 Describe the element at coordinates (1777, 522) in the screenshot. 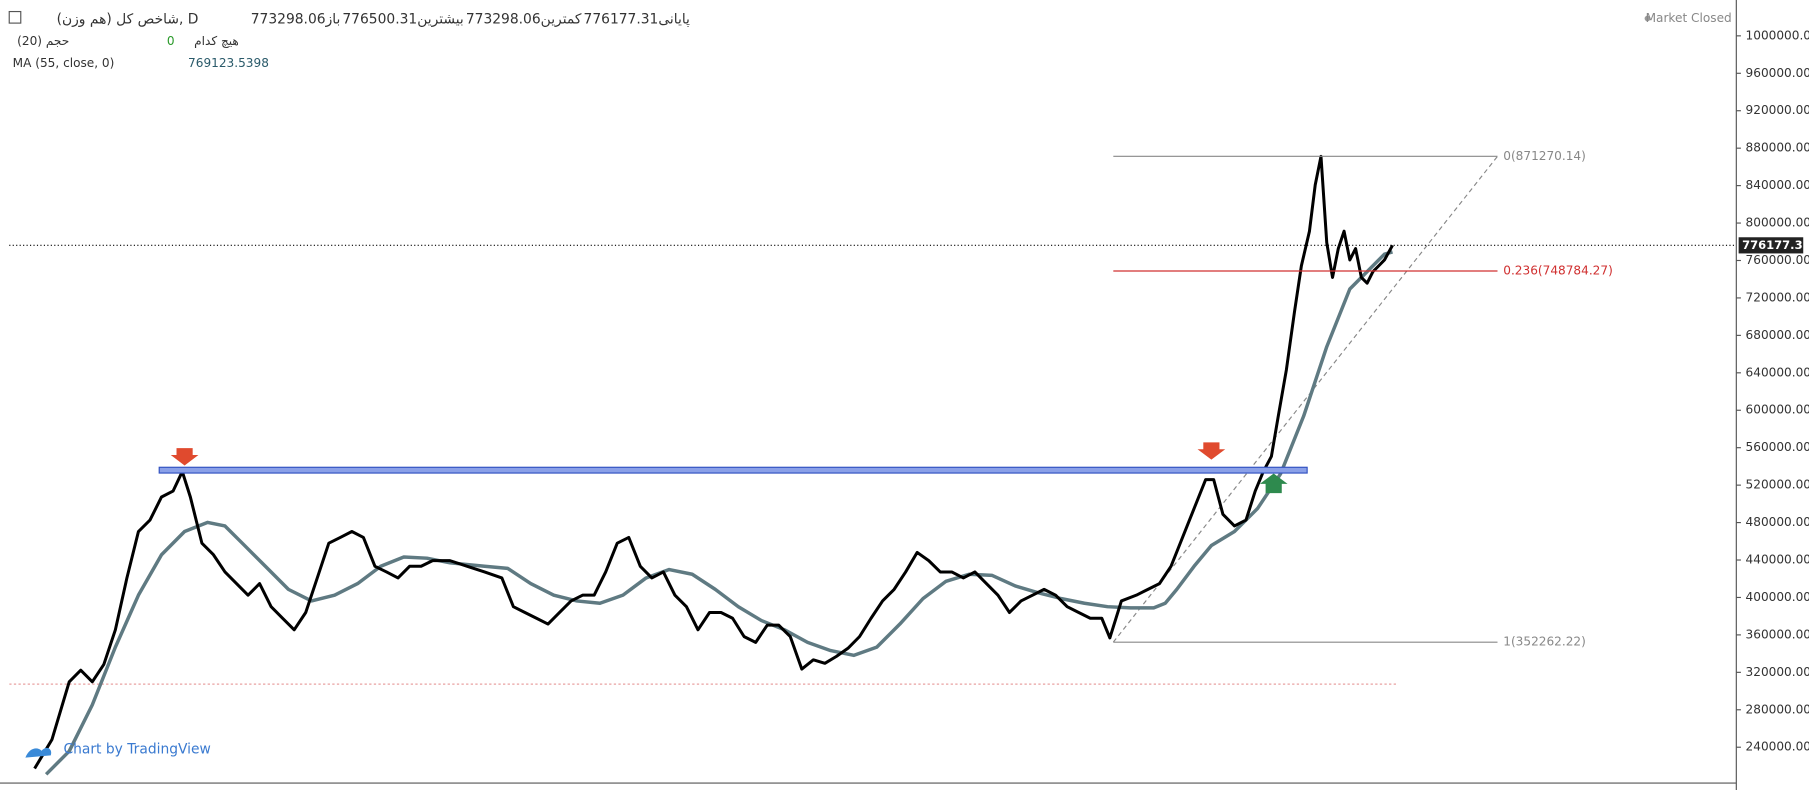

I see `y-tick-label: 480000.00` at that location.